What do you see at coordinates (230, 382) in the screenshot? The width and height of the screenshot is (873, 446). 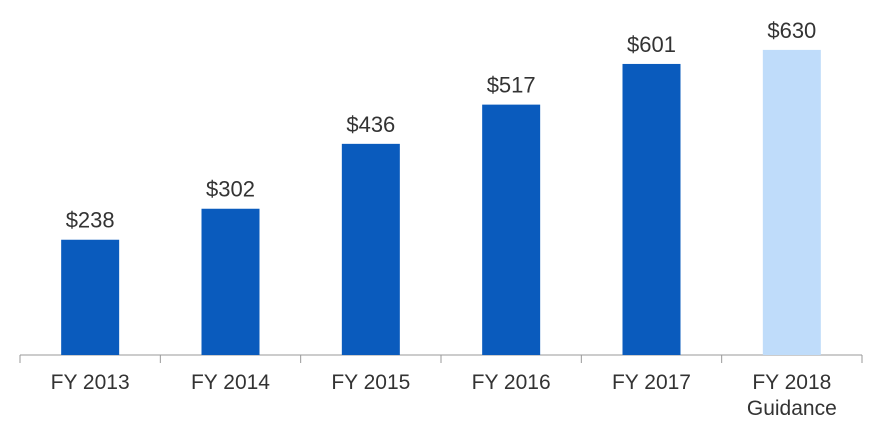 I see `x-tick-label: FY 2014` at bounding box center [230, 382].